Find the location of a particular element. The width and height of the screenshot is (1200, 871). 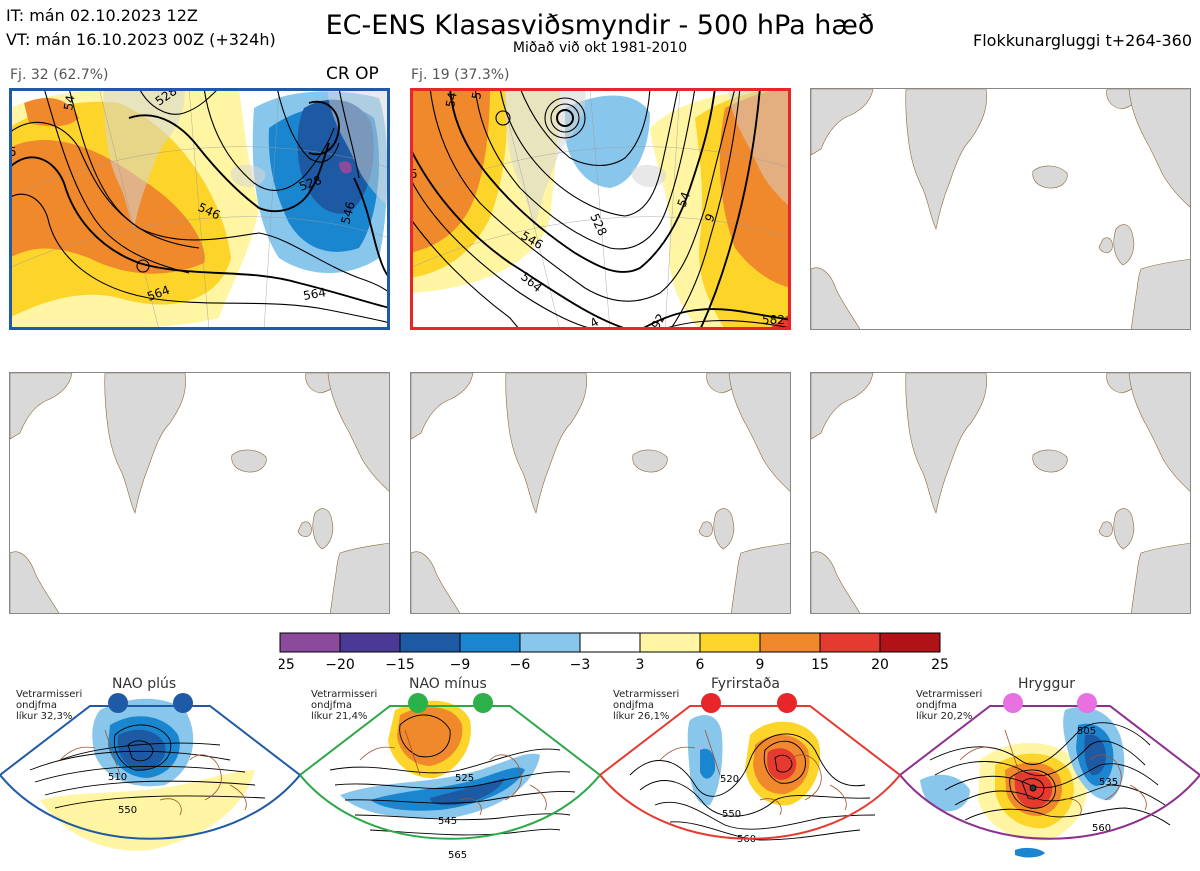

regime-ridge-title: Hryggur is located at coordinates (1046, 684).